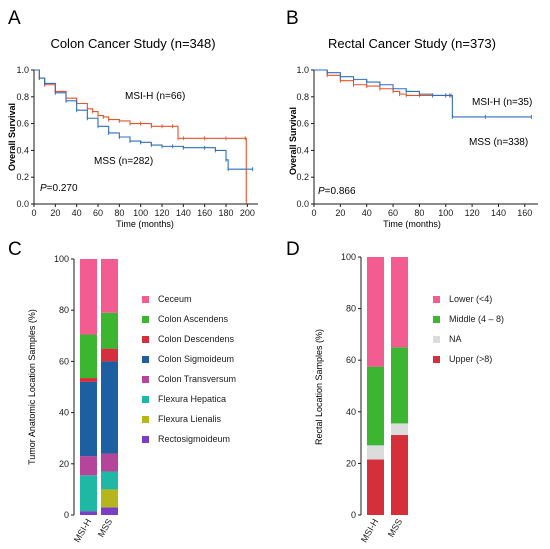  Describe the element at coordinates (32, 387) in the screenshot. I see `chart-c-ylabel: Tumor Anatomic Location Samples (%)` at that location.